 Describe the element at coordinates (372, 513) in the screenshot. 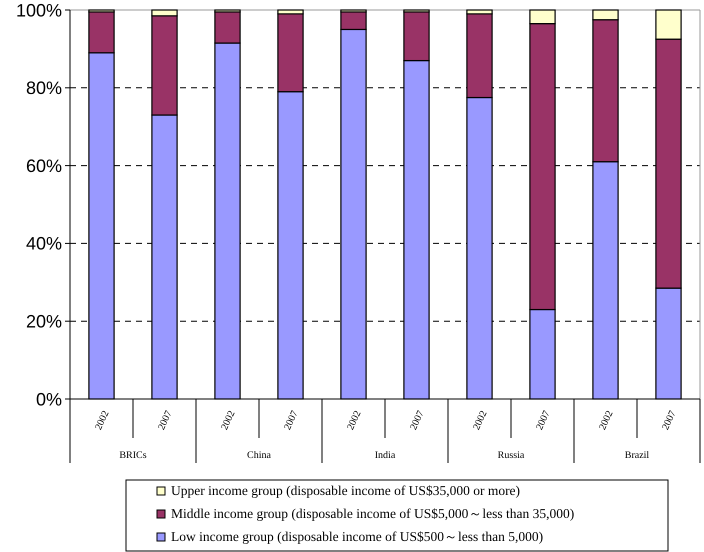

I see `legend-label: Middle income group (disposable income of US$5,000～less than 35,000)` at that location.